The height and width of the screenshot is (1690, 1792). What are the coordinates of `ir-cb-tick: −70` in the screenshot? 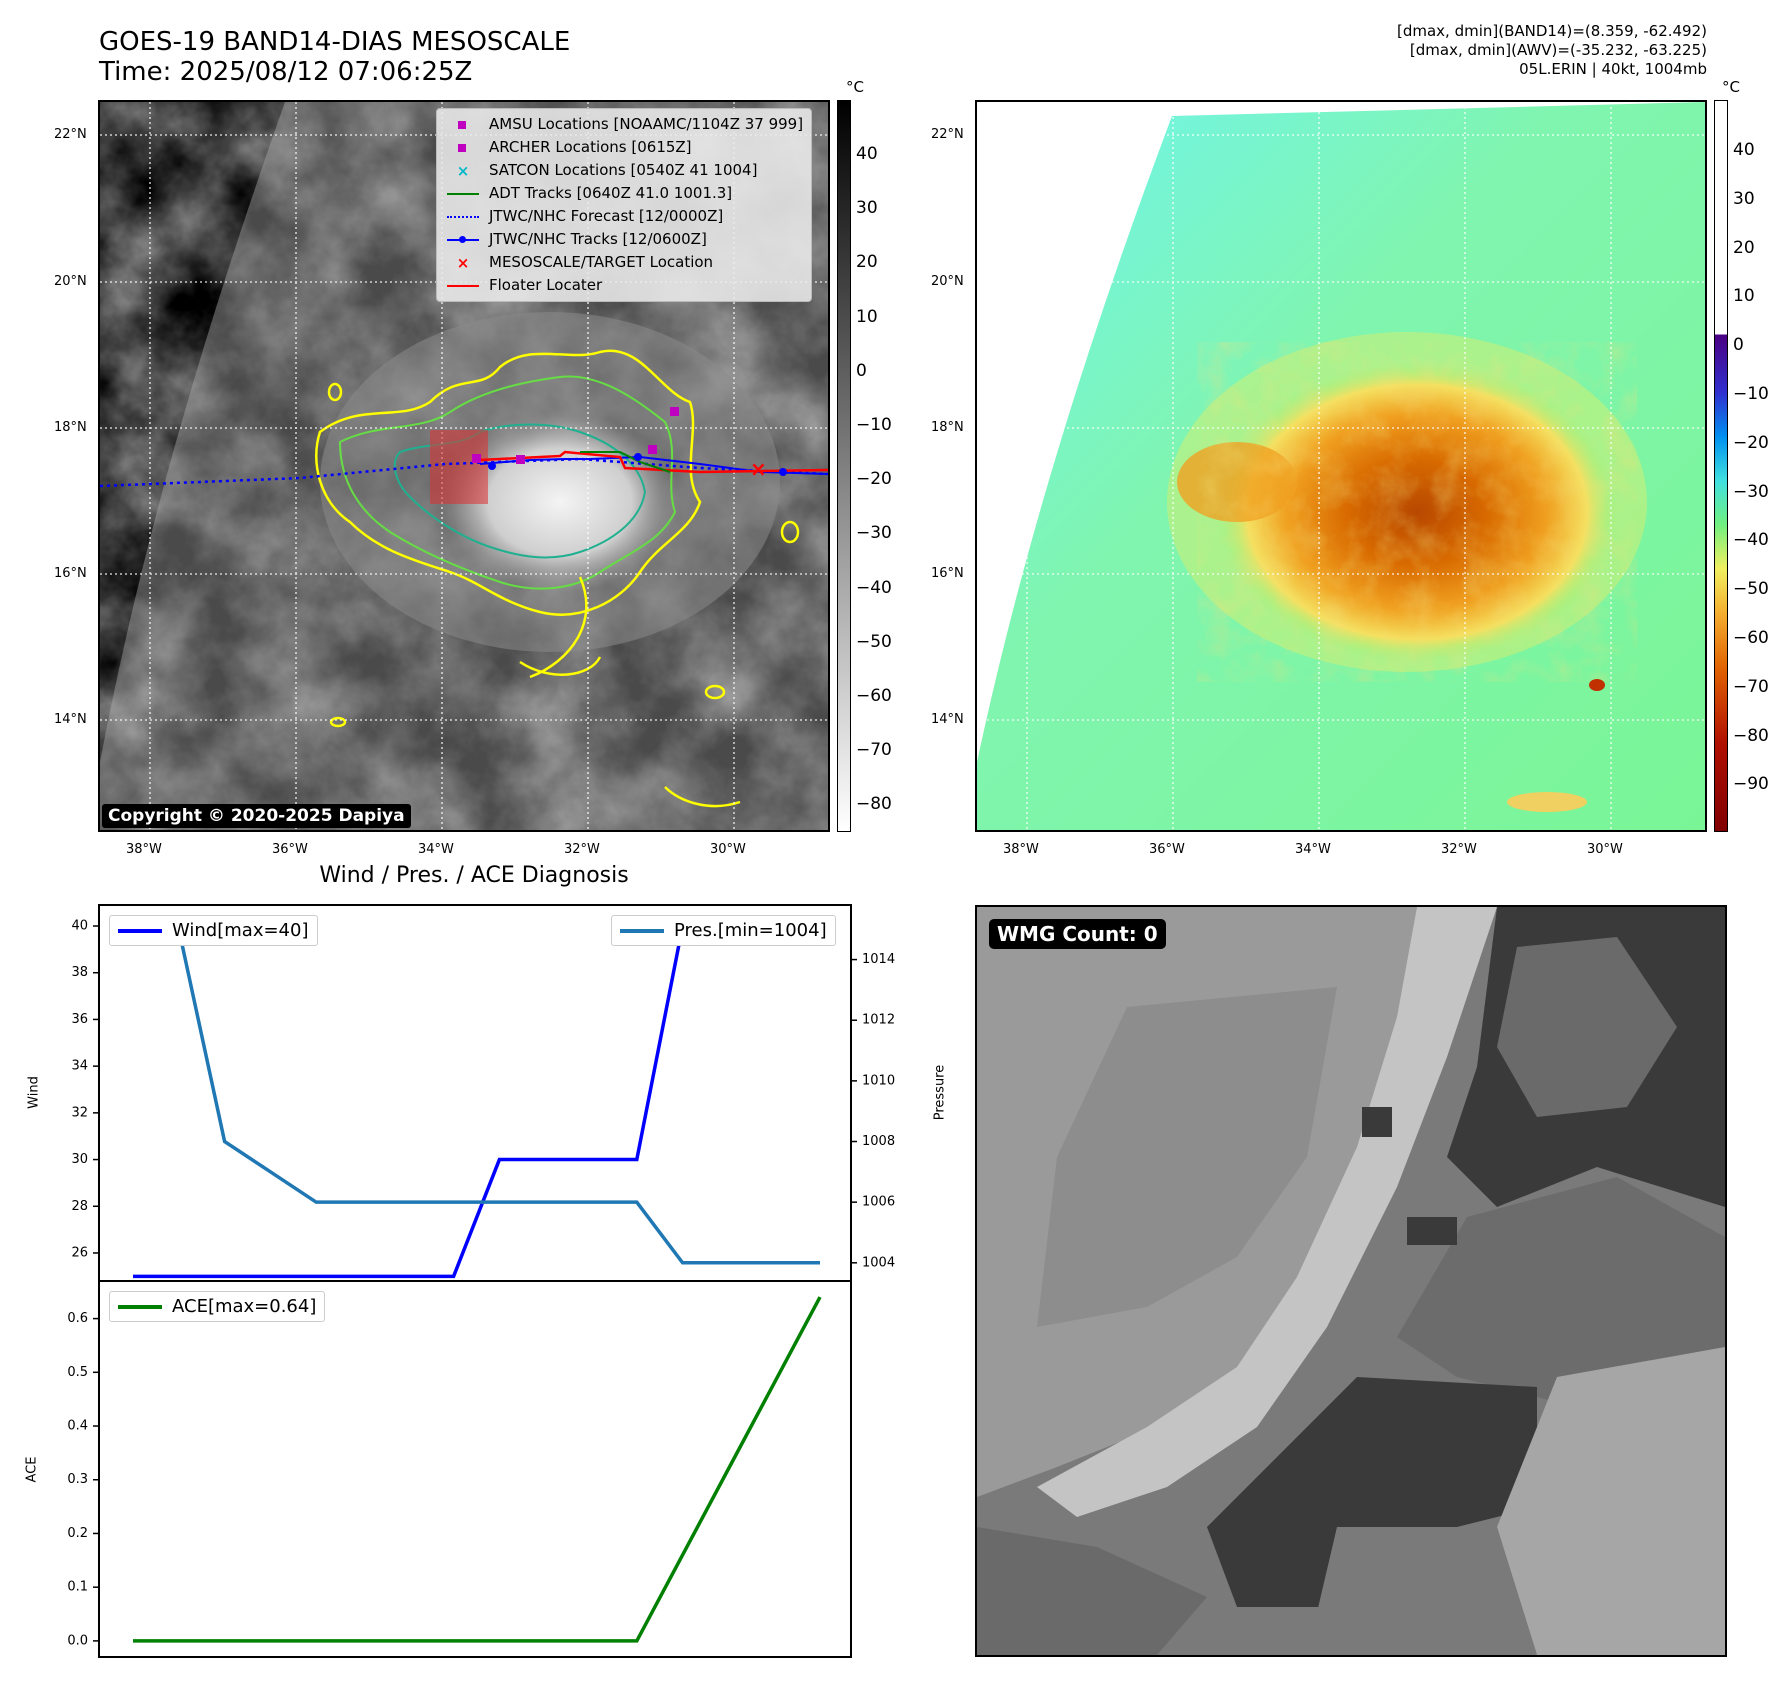 It's located at (874, 750).